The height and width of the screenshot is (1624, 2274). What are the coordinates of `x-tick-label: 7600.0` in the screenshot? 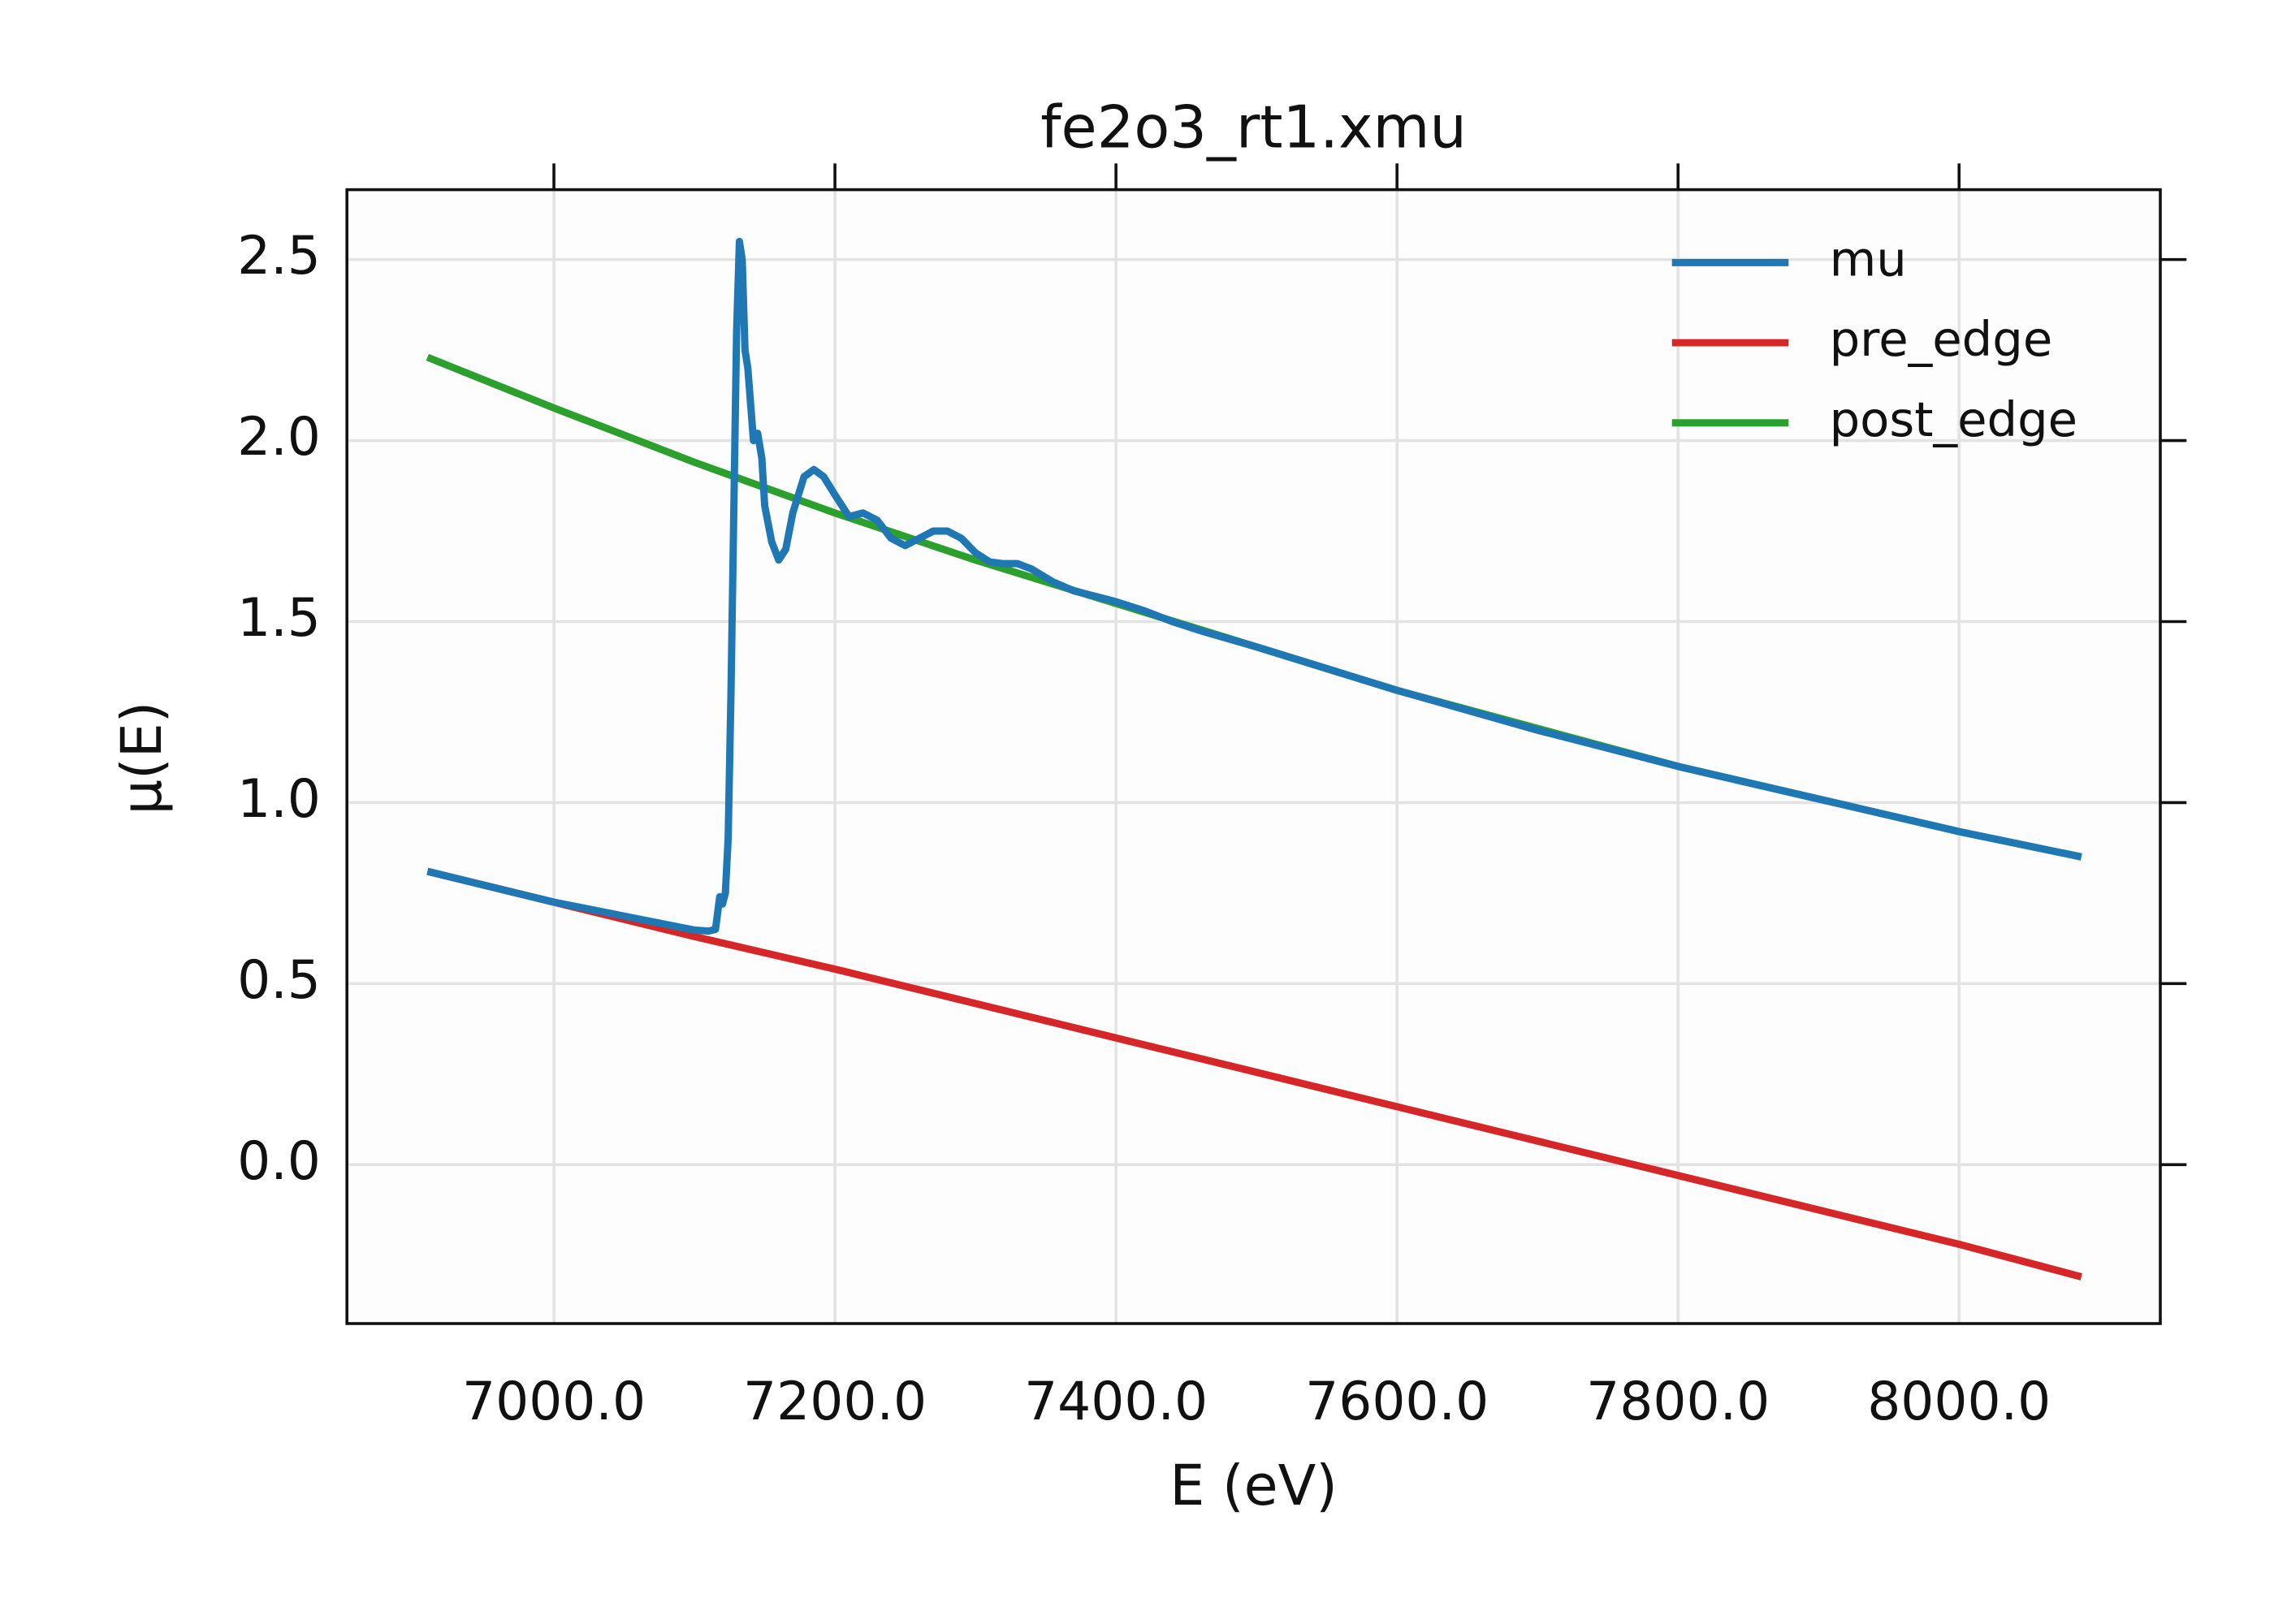 It's located at (1397, 1401).